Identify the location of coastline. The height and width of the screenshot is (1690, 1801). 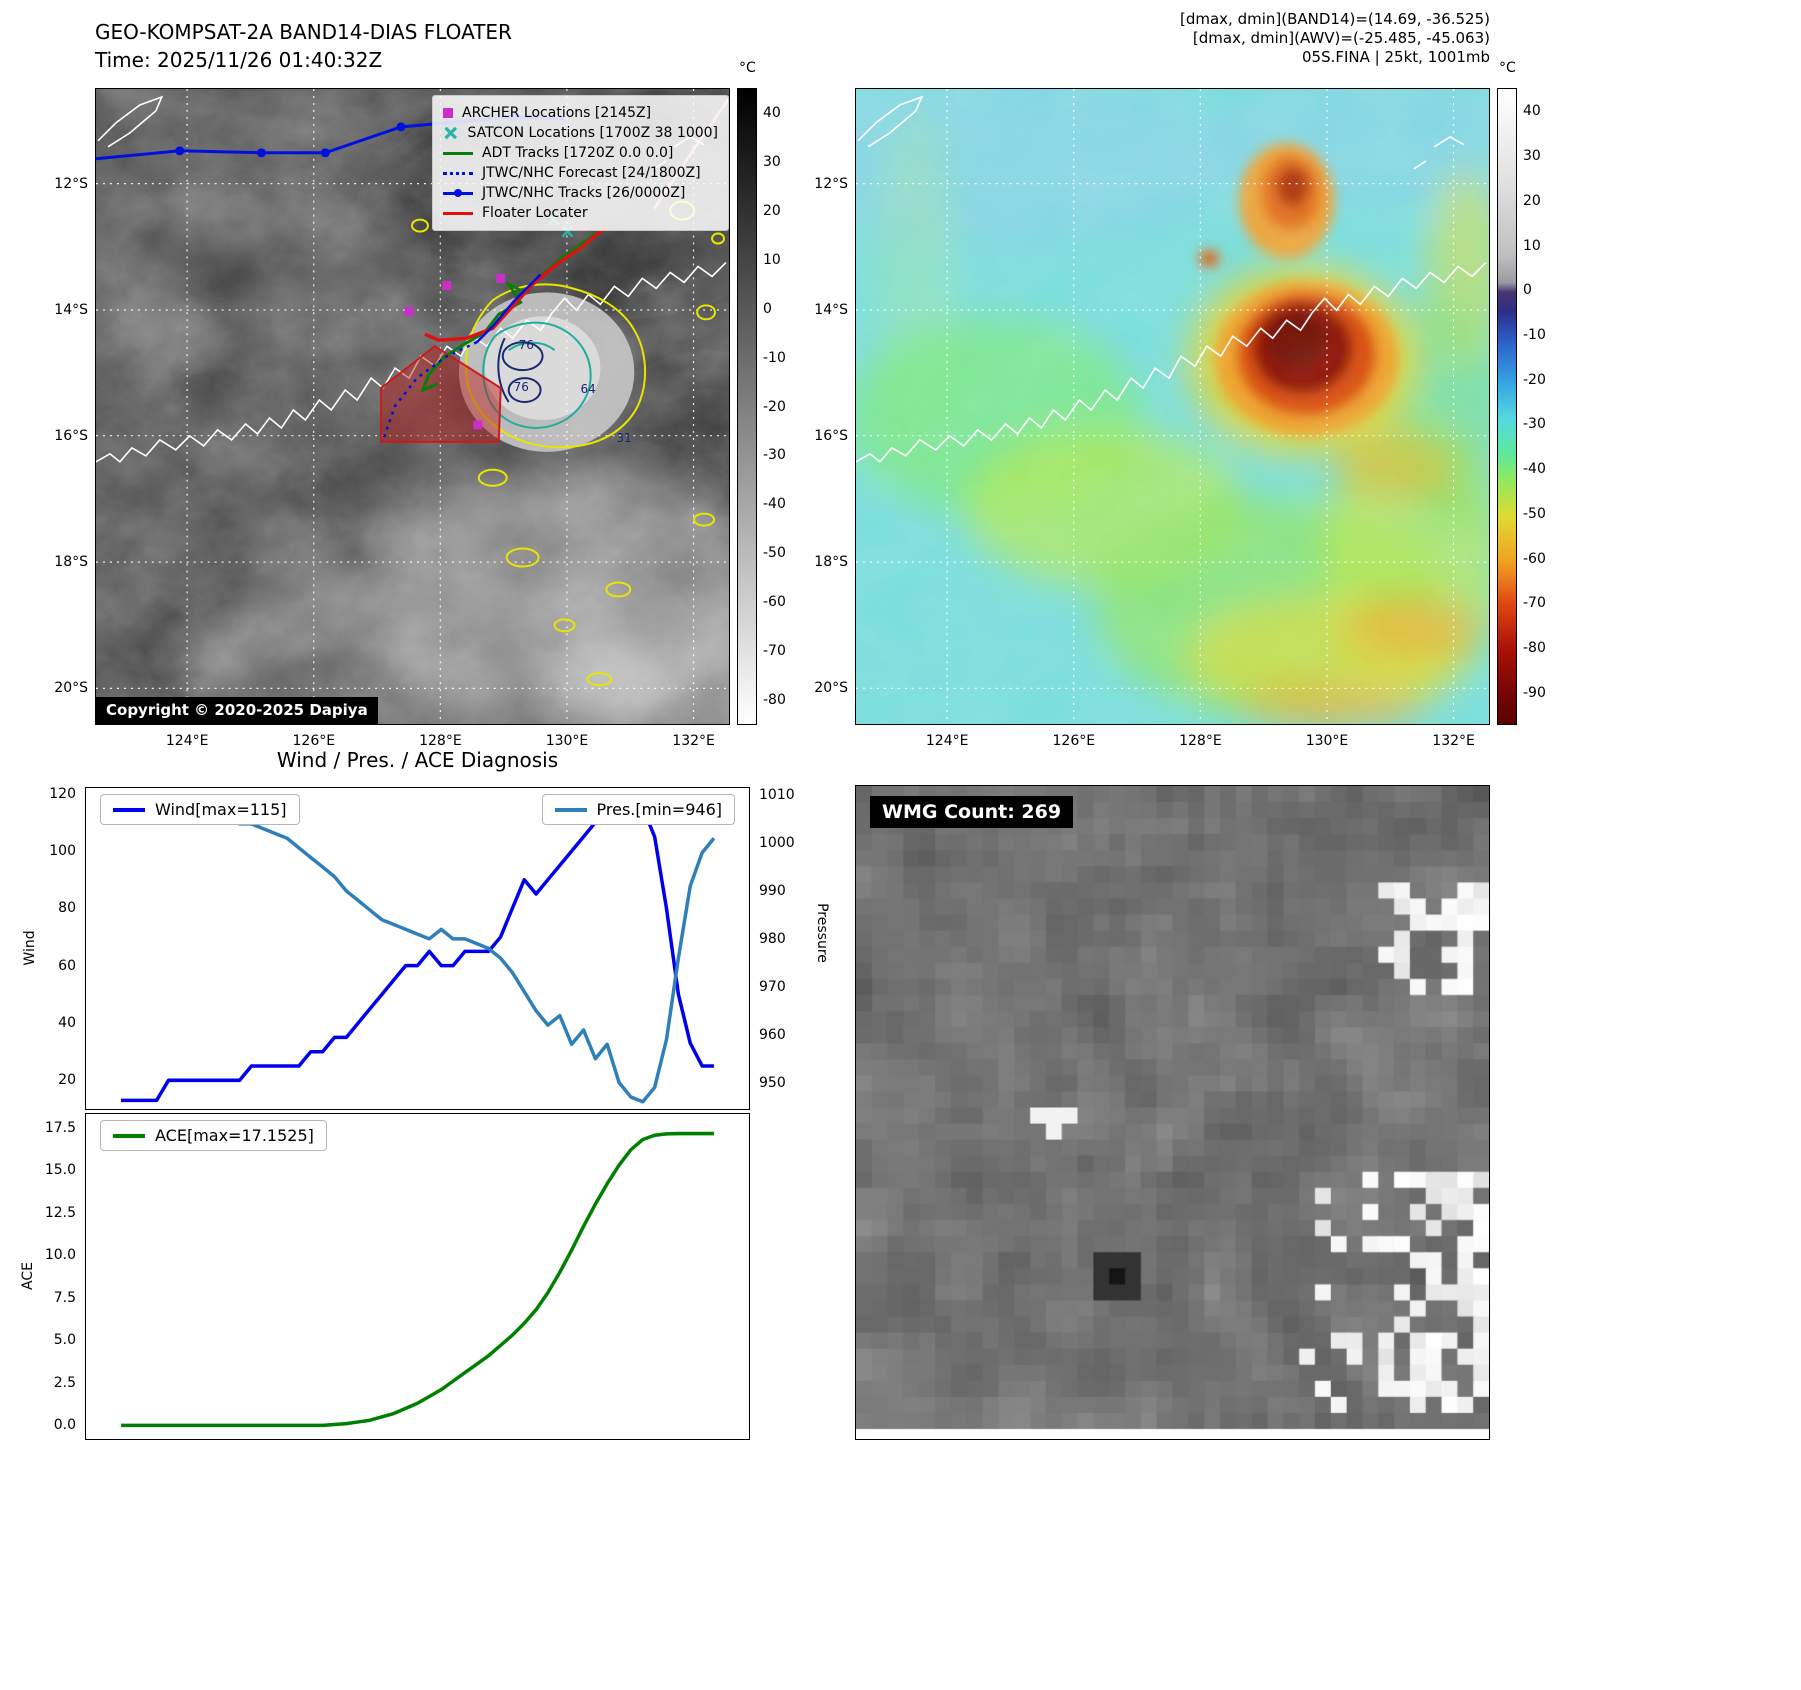
(1171, 279).